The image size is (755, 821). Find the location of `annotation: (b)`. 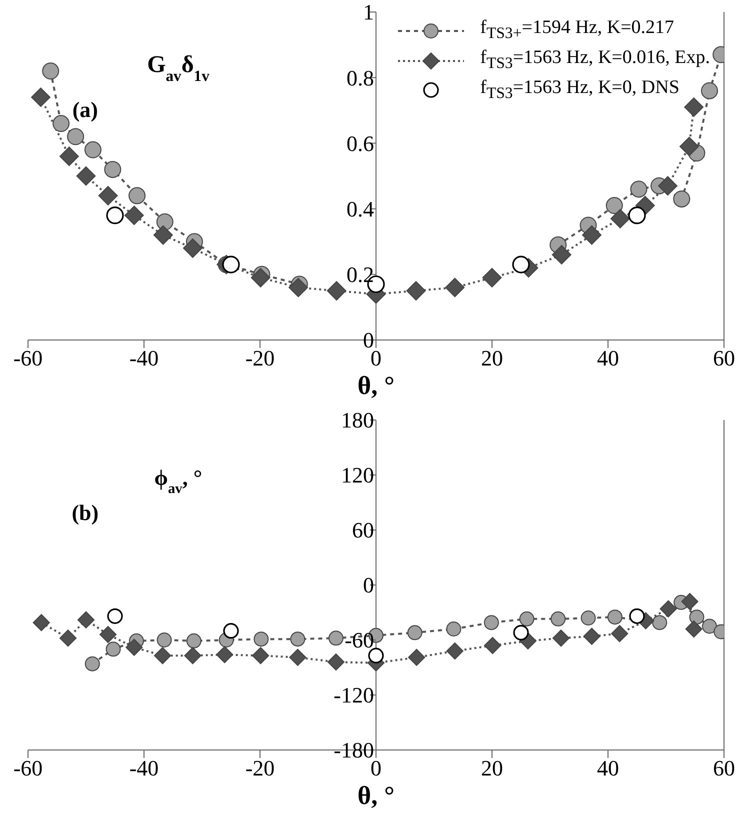

annotation: (b) is located at coordinates (85, 512).